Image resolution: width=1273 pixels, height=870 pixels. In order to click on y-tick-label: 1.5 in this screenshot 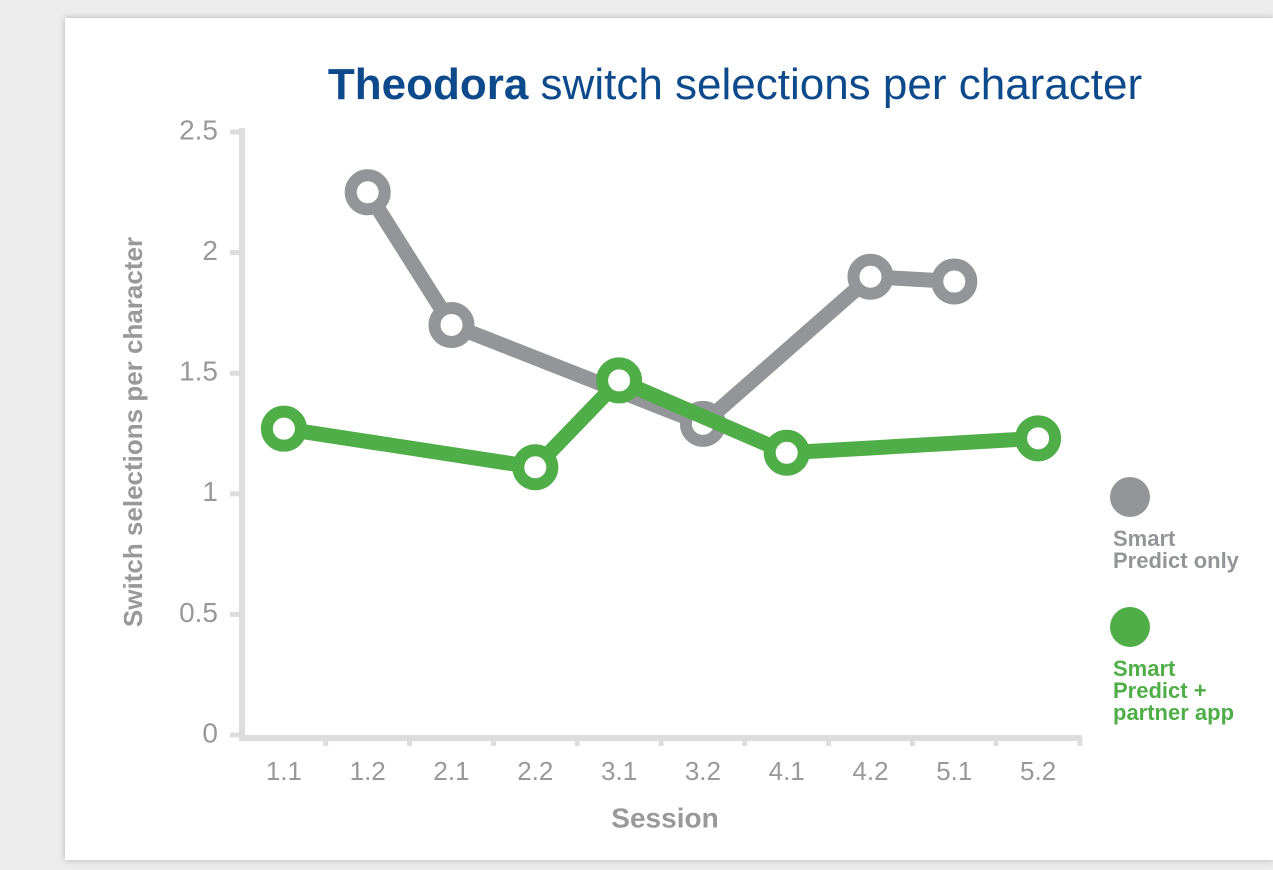, I will do `click(198, 371)`.